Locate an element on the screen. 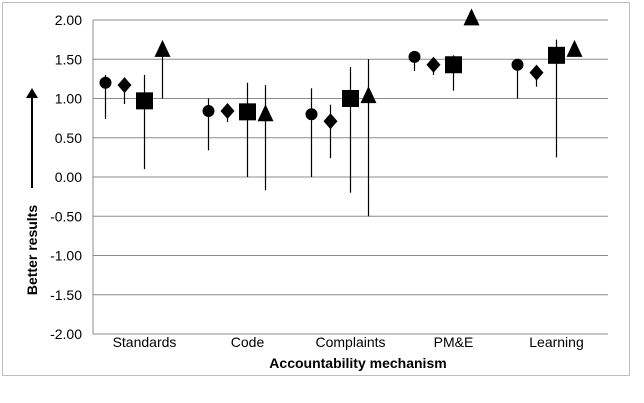 The image size is (644, 403). x-tick-label: PM&E is located at coordinates (454, 342).